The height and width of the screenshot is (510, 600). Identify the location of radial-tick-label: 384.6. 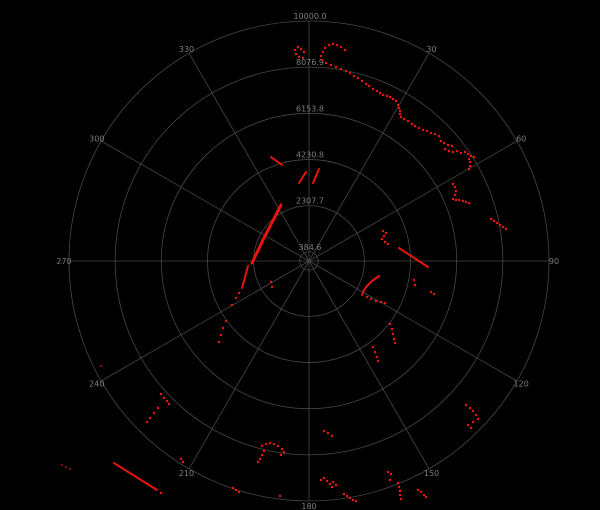
(310, 247).